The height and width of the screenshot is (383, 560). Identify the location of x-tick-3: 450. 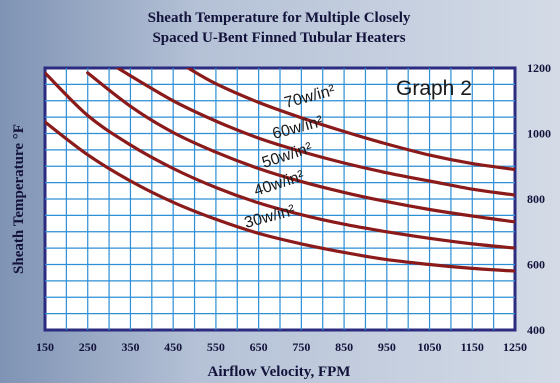
(173, 347).